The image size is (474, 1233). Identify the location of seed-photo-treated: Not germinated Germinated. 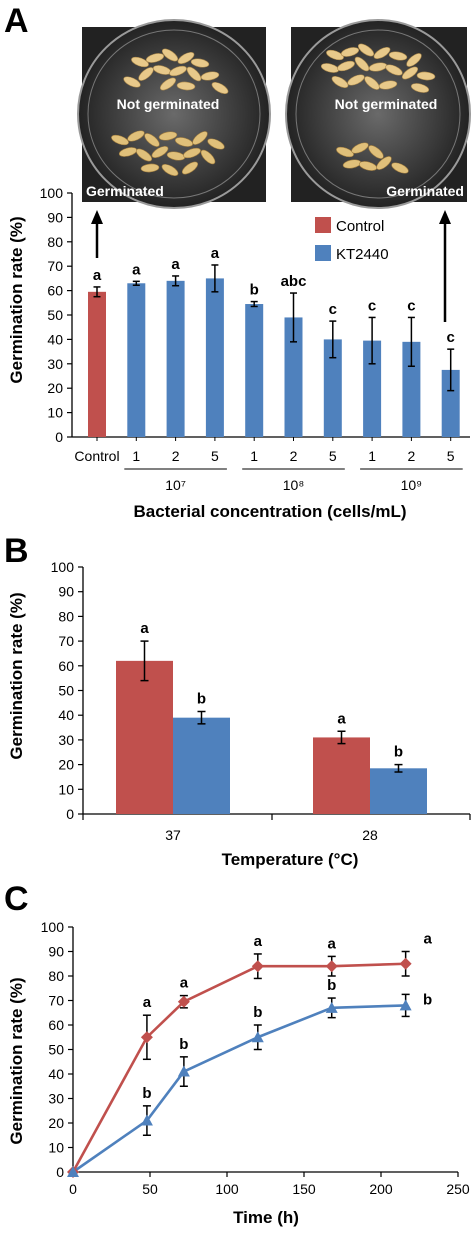
(378, 114).